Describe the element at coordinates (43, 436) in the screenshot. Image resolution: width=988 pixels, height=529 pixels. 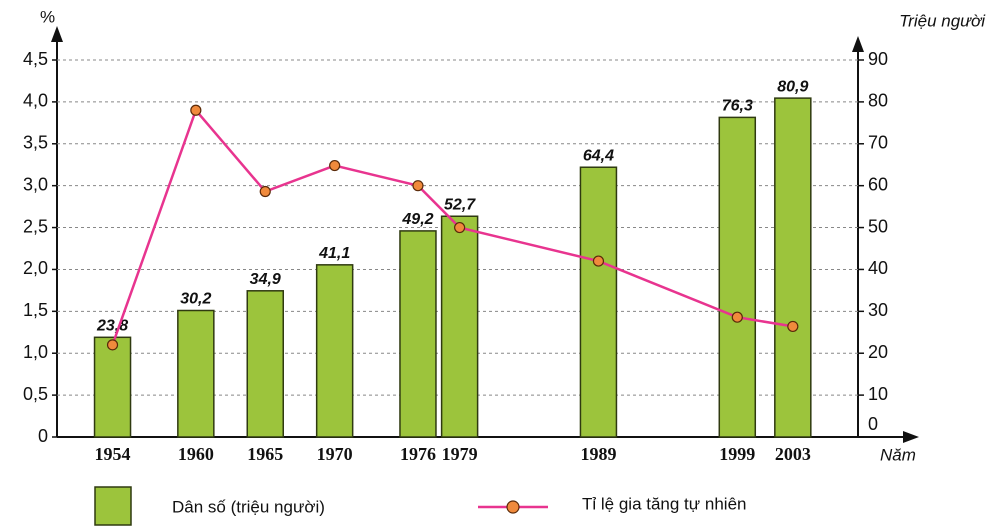
I see `y-tick-label: 0` at that location.